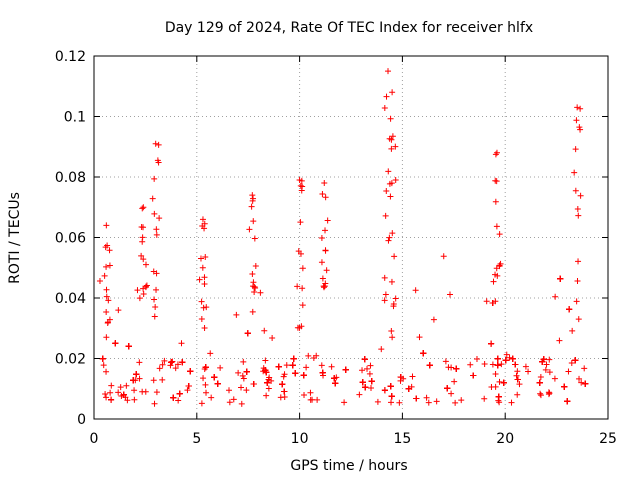 Image resolution: width=640 pixels, height=480 pixels. Describe the element at coordinates (94, 439) in the screenshot. I see `x-tick-label: 0` at that location.